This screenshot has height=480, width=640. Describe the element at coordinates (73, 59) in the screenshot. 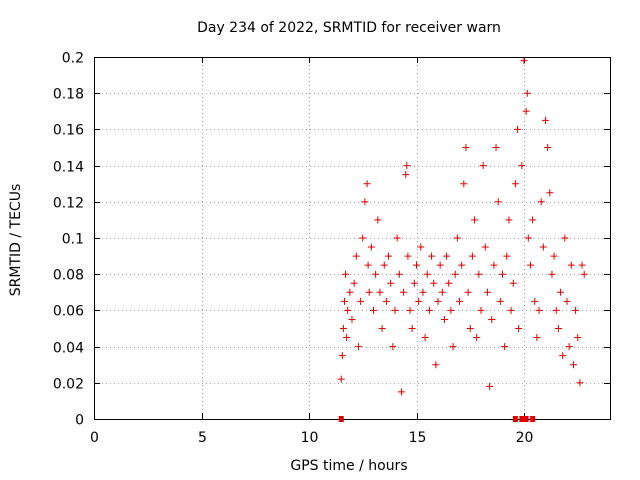

I see `y-tick-label: 0.2` at that location.